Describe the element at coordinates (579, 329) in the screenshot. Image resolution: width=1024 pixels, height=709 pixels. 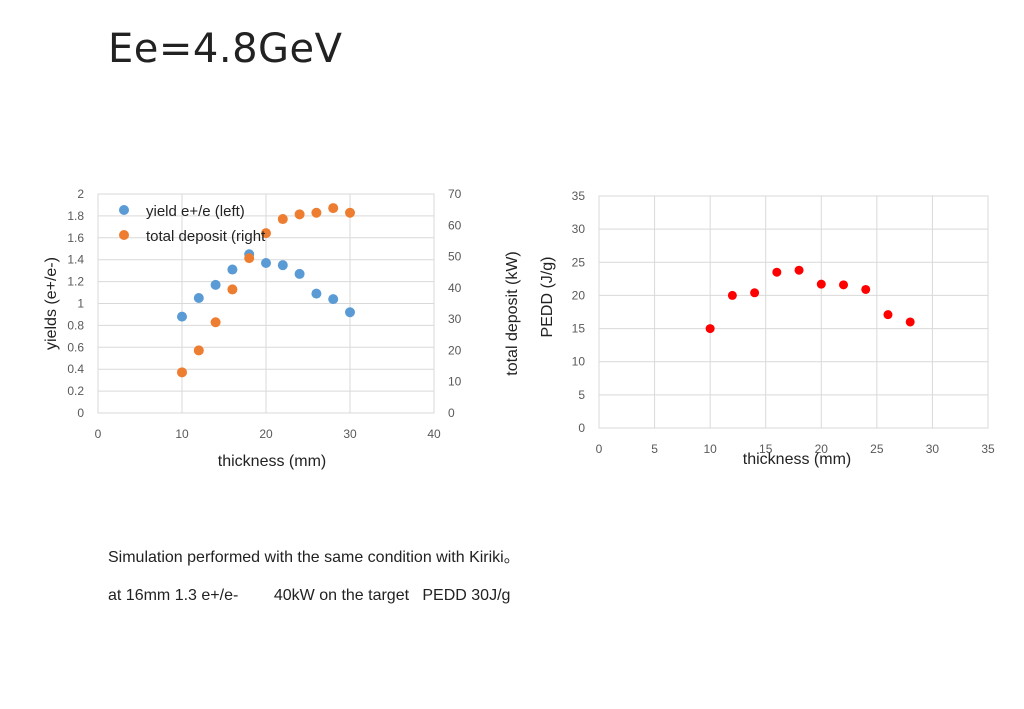
I see `chart2-ytick-label: 15` at that location.